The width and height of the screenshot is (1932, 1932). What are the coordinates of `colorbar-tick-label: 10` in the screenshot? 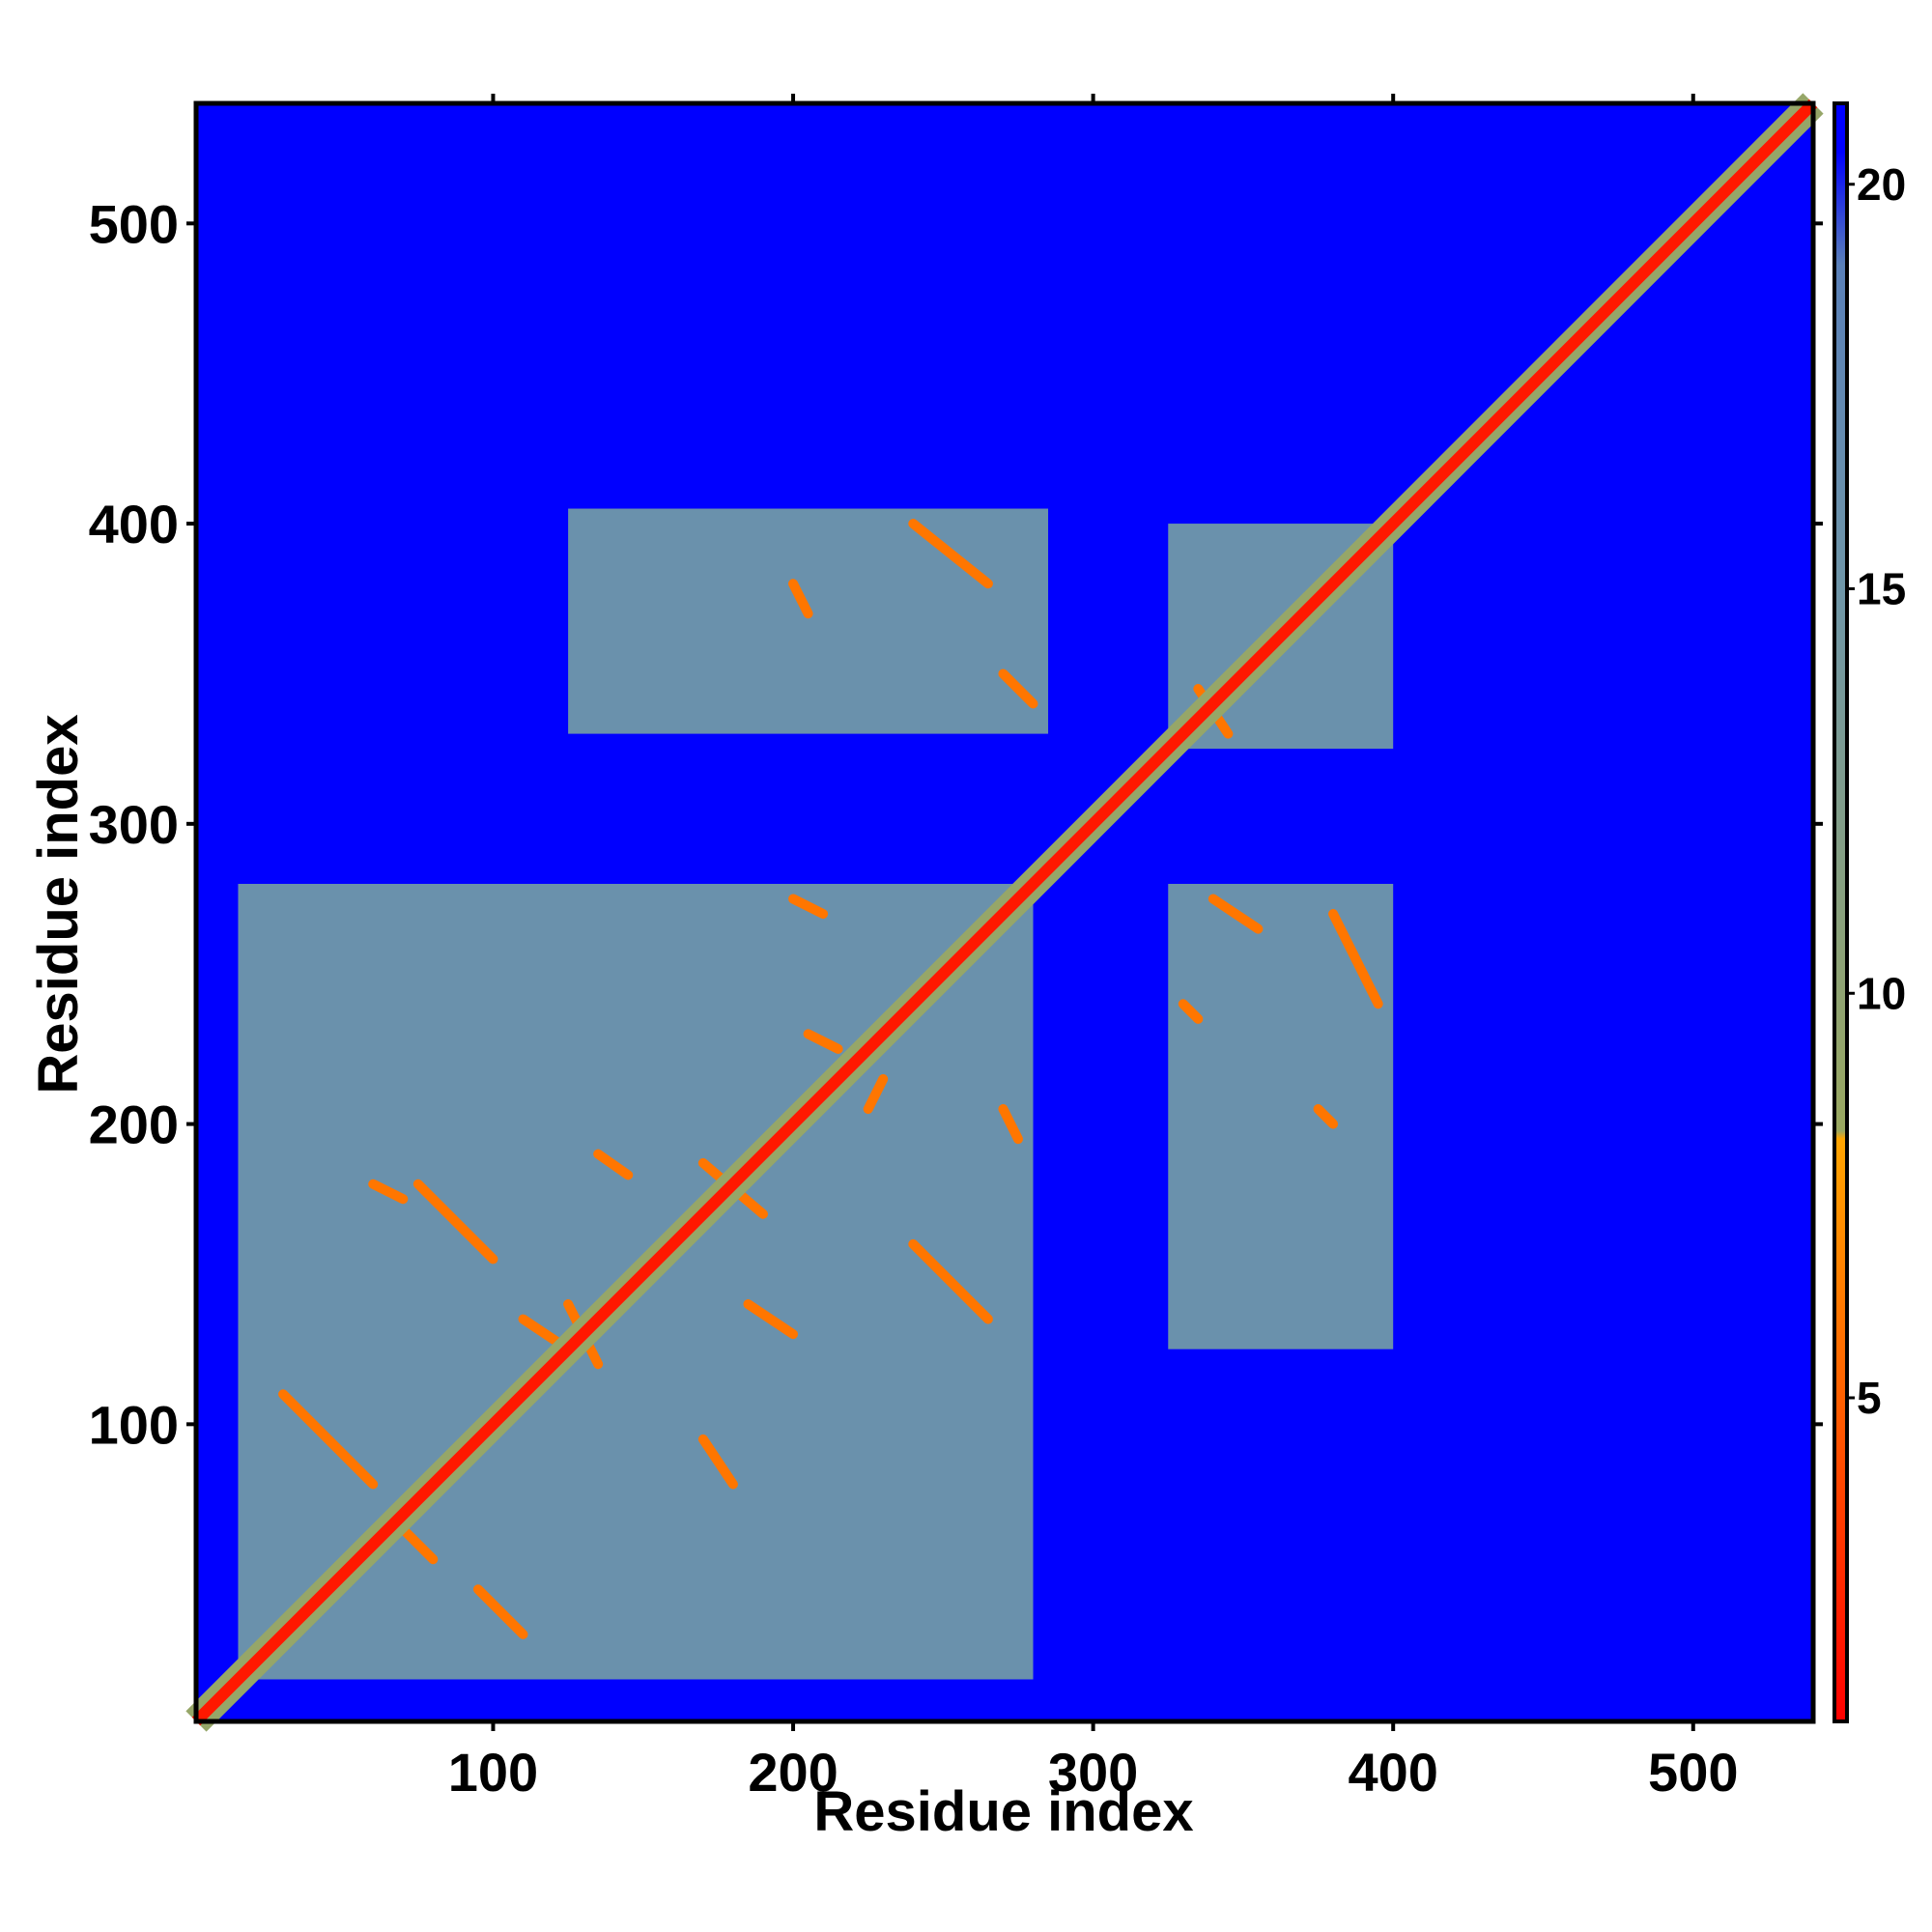 It's located at (1881, 993).